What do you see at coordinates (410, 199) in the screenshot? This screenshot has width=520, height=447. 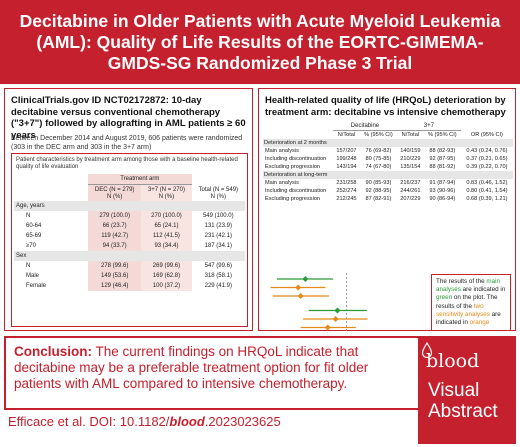 I see `table-cell: 207/229` at bounding box center [410, 199].